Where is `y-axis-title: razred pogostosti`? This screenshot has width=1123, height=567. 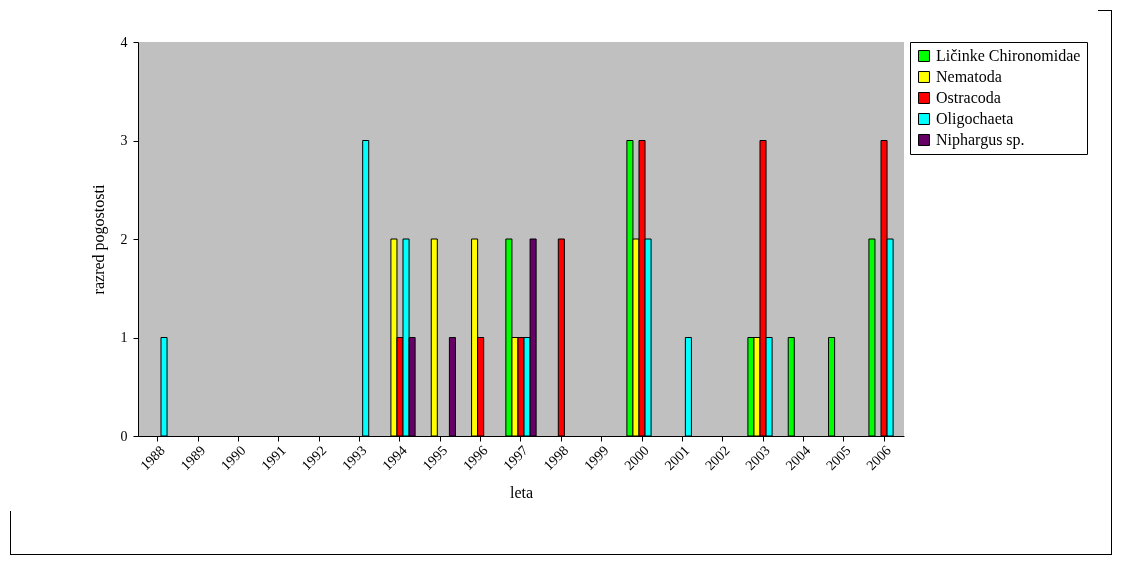 y-axis-title: razred pogostosti is located at coordinates (98, 239).